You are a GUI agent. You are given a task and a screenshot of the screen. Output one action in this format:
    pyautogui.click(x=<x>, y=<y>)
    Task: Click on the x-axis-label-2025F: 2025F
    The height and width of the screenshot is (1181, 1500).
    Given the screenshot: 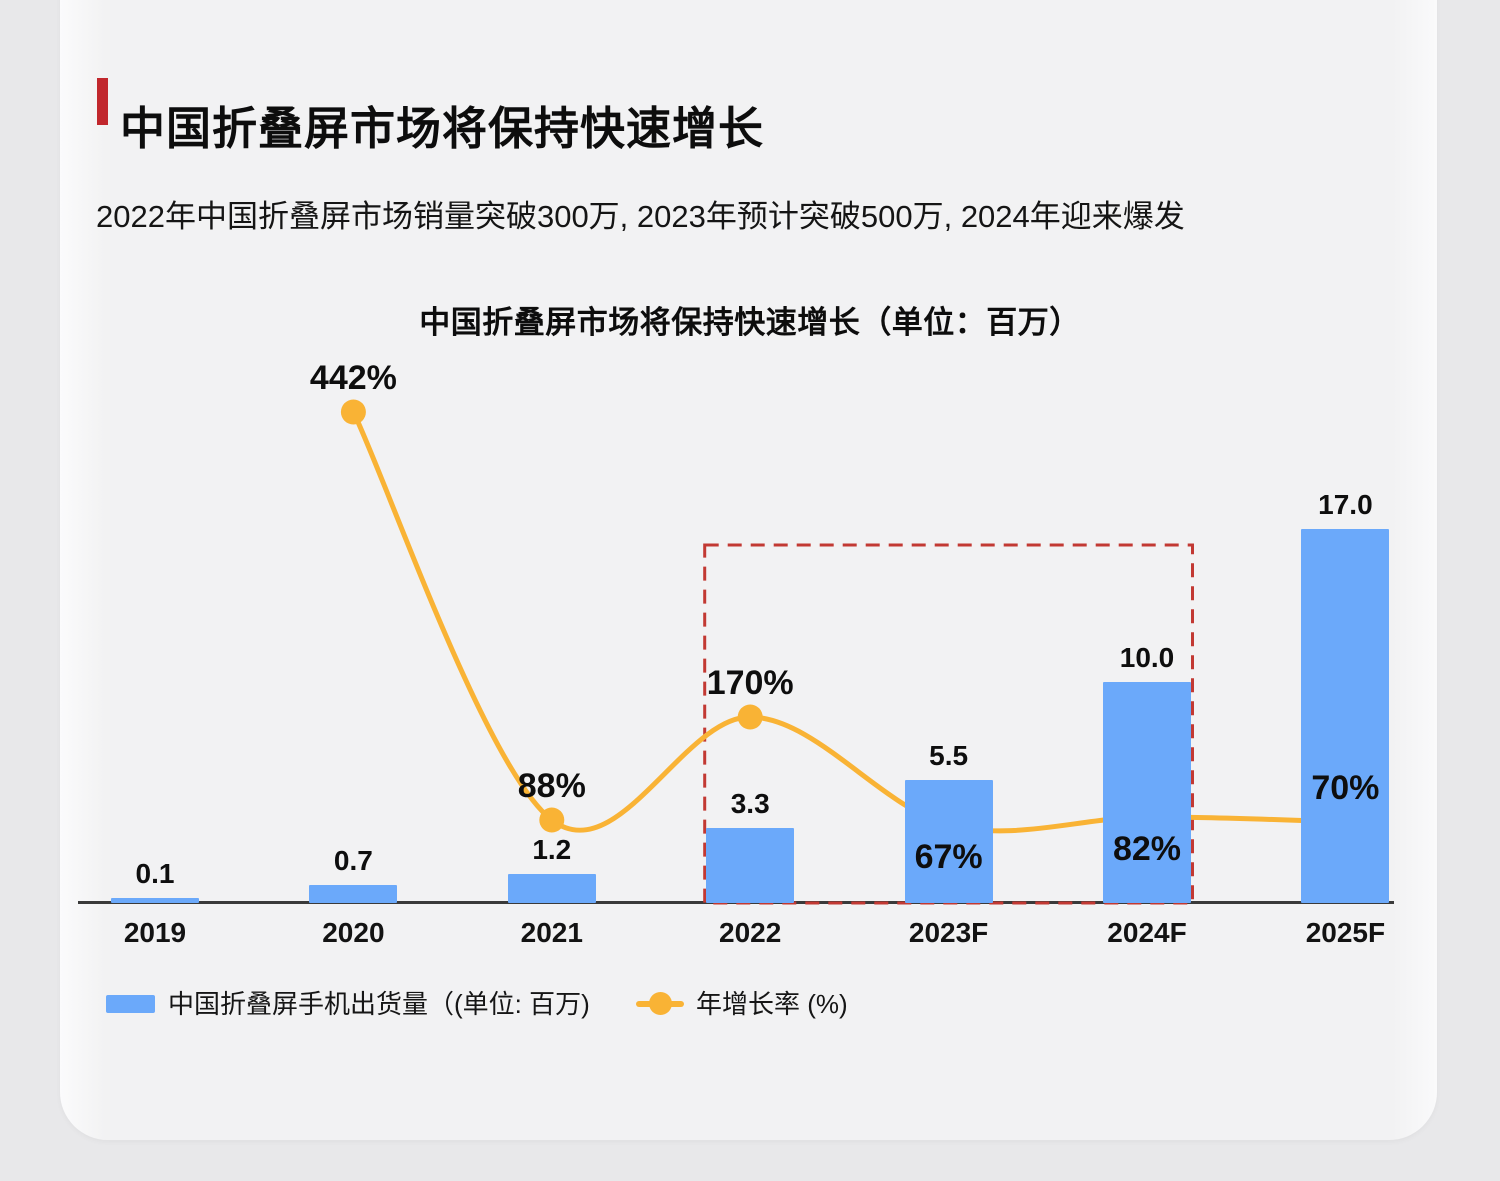 What is the action you would take?
    pyautogui.click(x=1345, y=932)
    